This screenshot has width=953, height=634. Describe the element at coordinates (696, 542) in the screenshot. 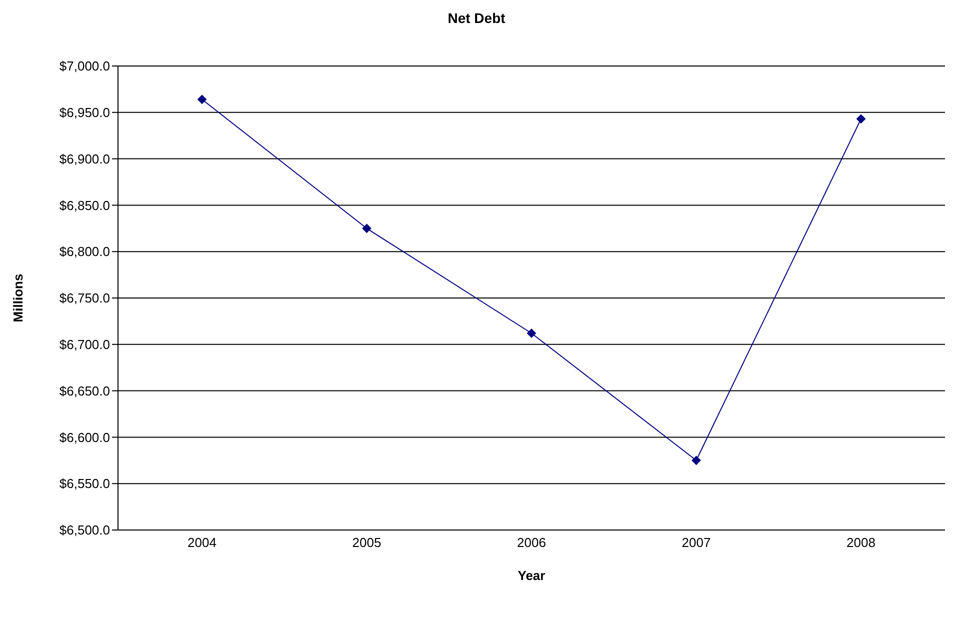

I see `x-tick-label: 2007` at that location.